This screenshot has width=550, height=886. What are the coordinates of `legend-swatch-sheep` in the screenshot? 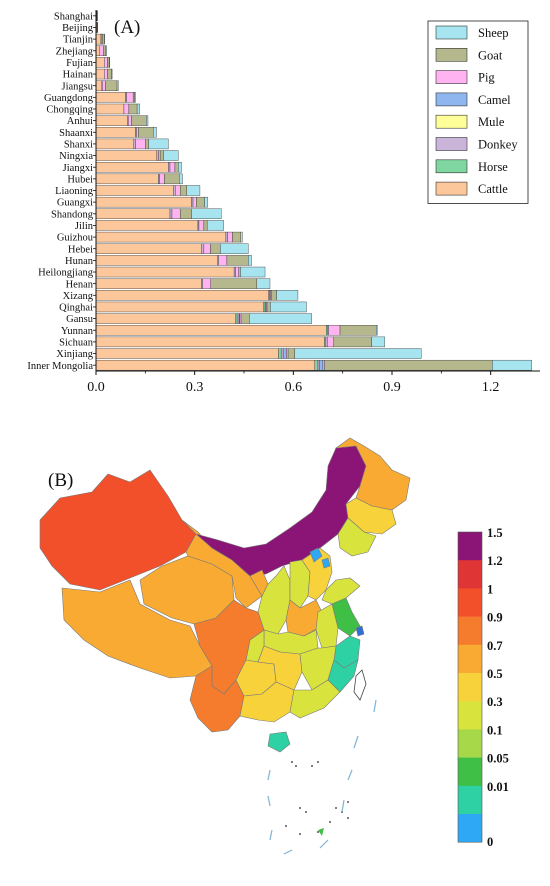 It's located at (451, 32).